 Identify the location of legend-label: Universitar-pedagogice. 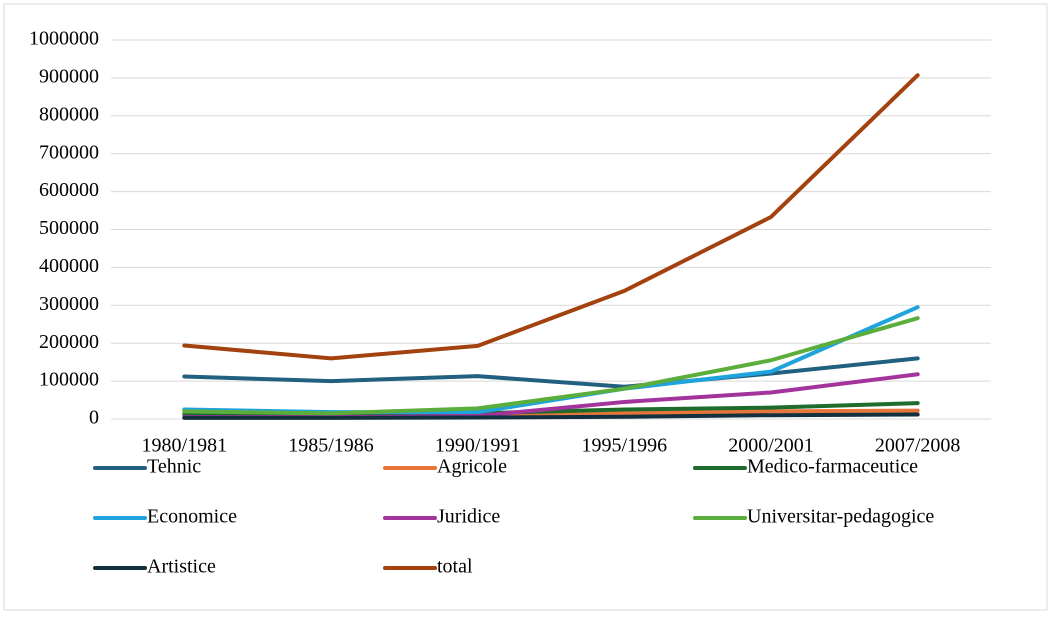
(840, 517).